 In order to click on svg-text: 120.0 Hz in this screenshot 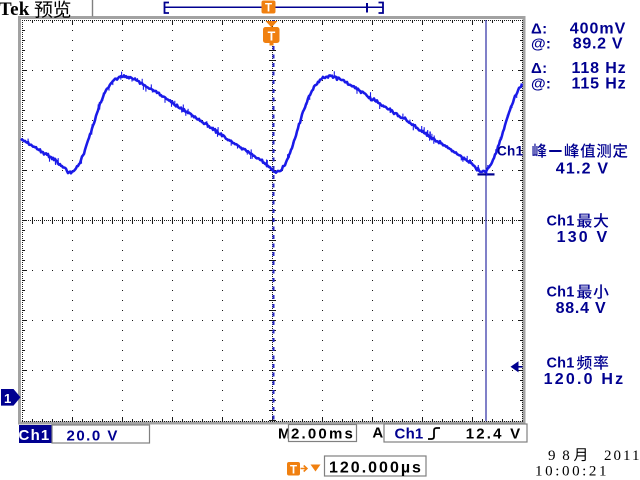, I will do `click(585, 379)`.